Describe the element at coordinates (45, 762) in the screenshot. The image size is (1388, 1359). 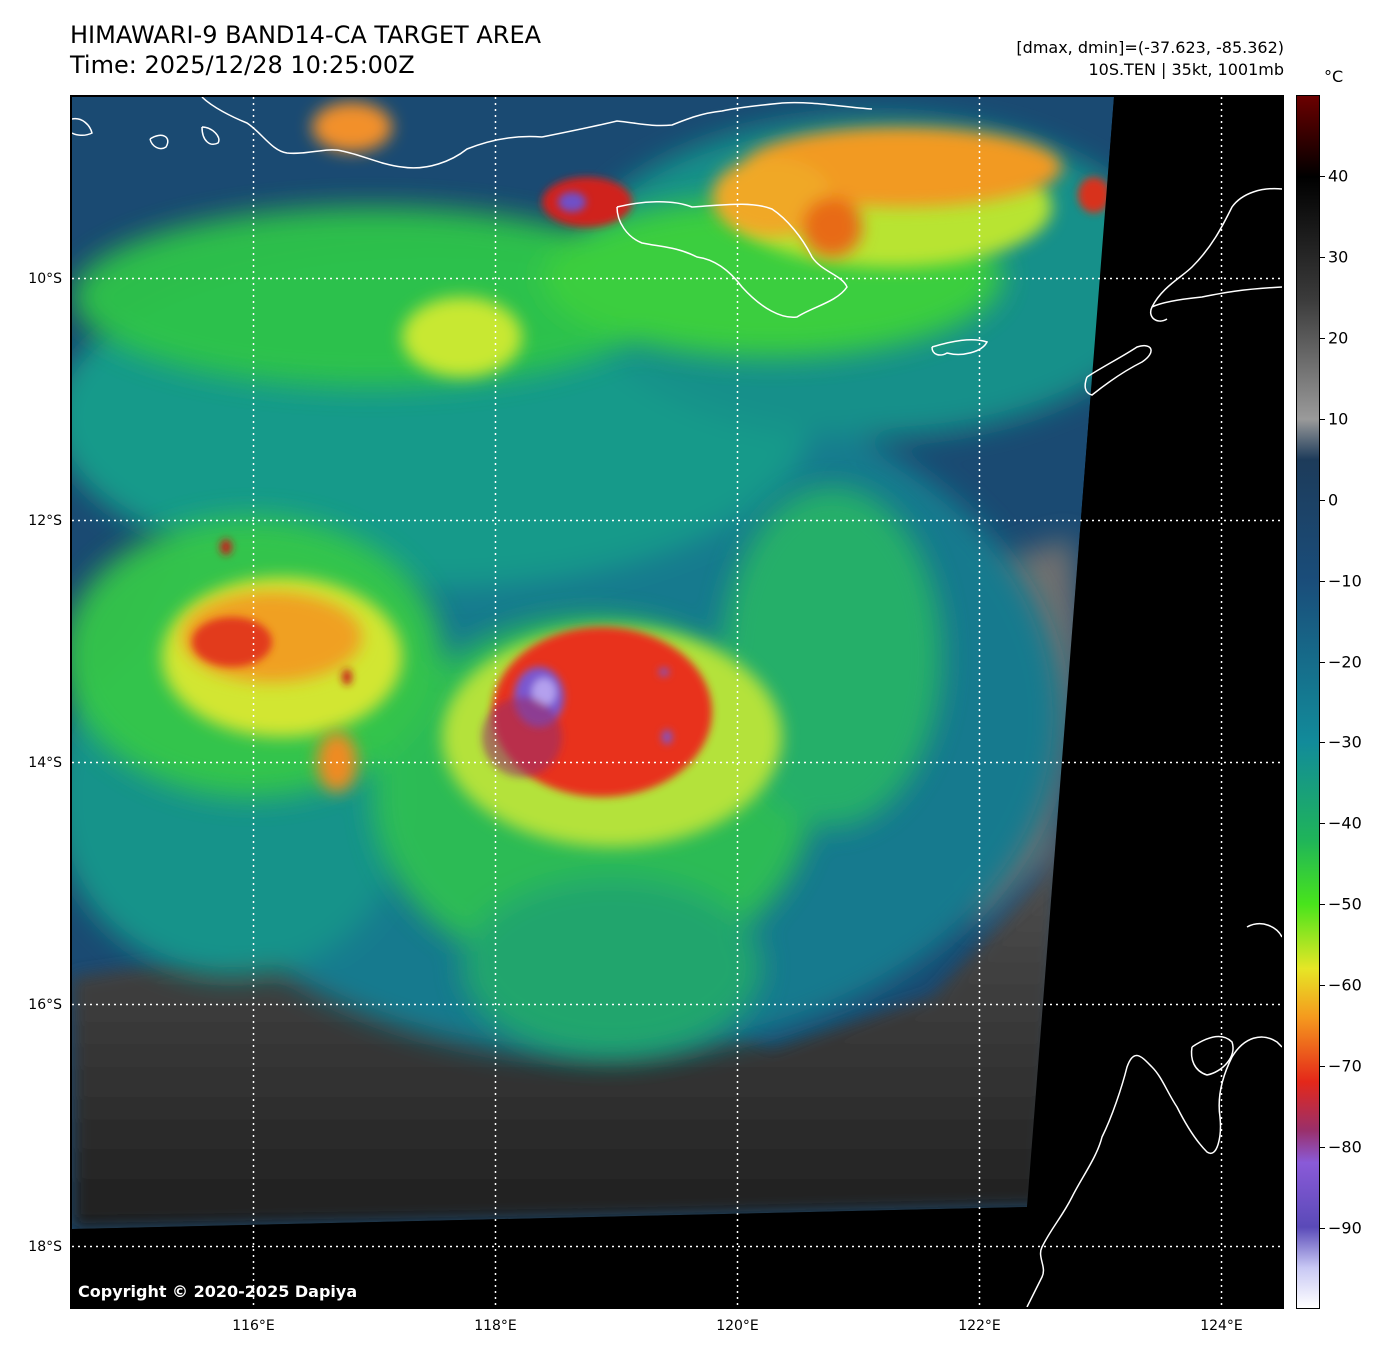
I see `lat-tick-label: 14°S` at that location.